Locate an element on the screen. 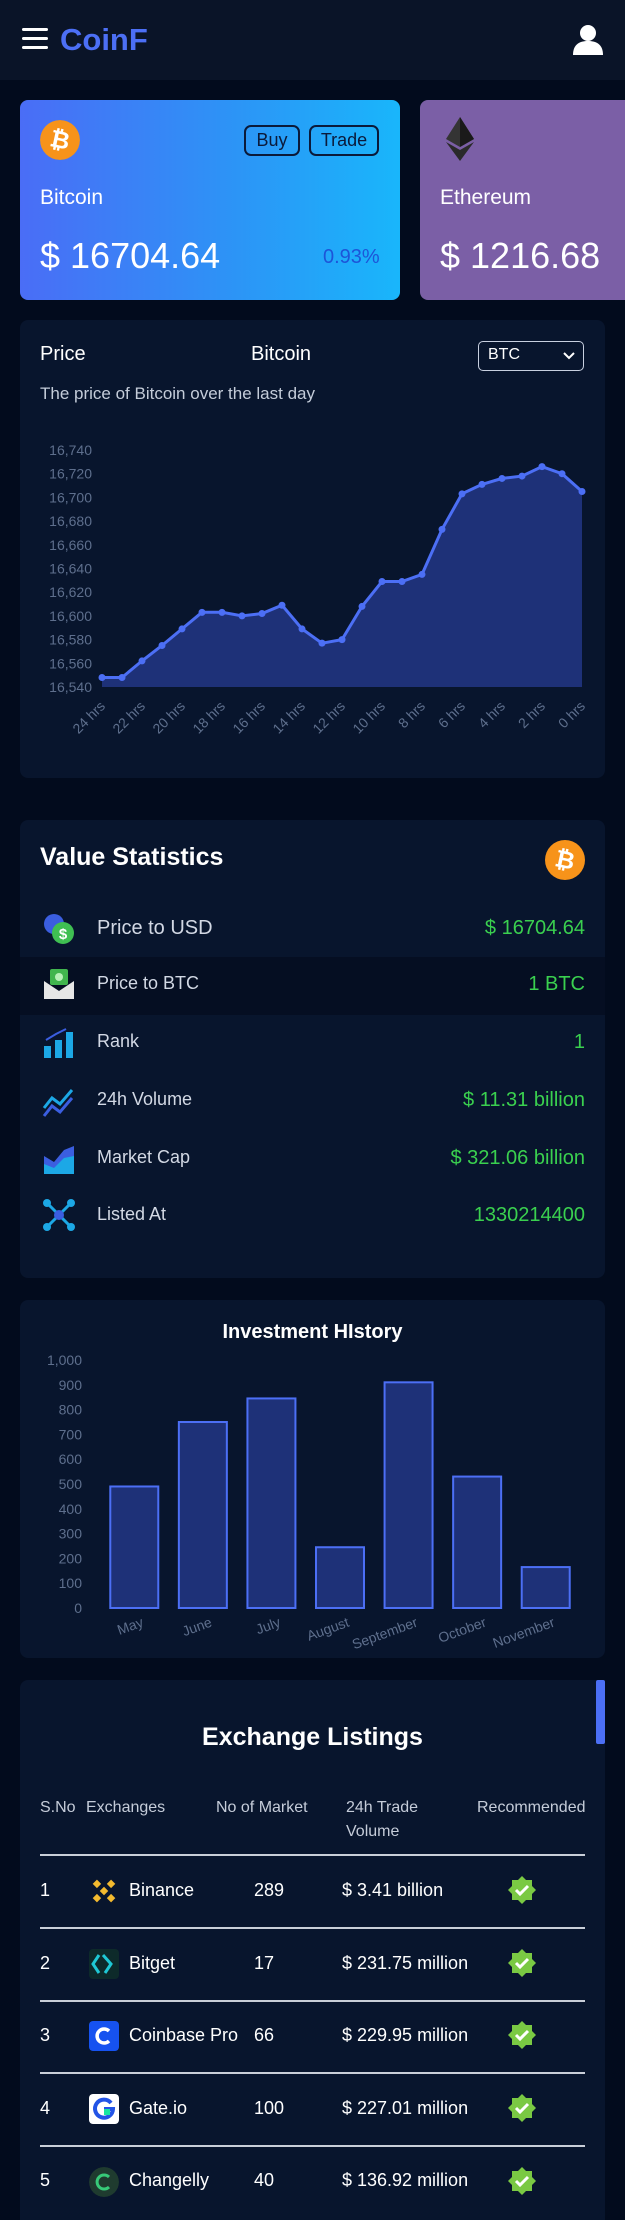 The height and width of the screenshot is (2220, 625). y-tick-label: 16,580 is located at coordinates (70, 640).